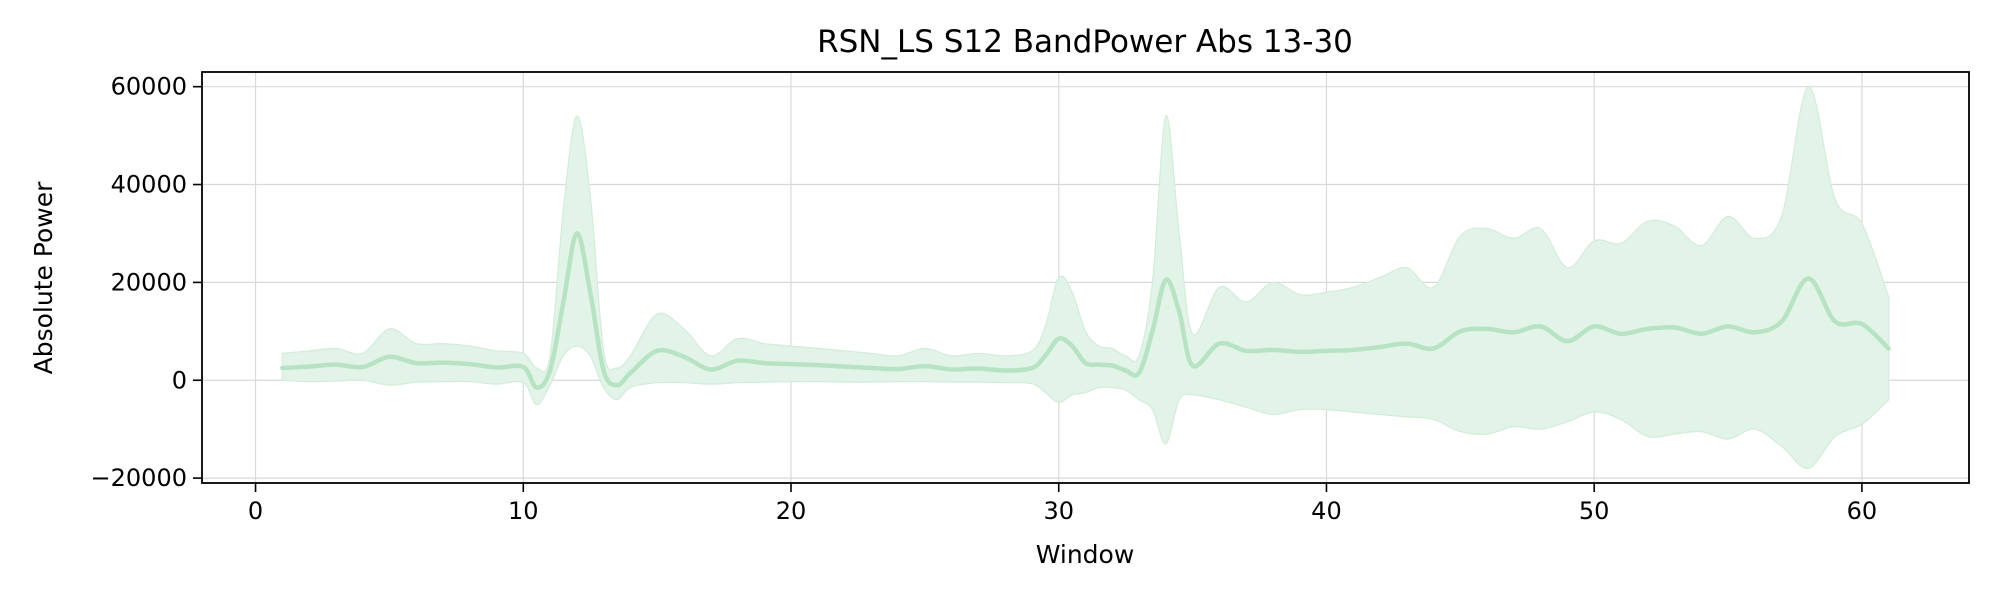 The image size is (2000, 600). Describe the element at coordinates (1058, 511) in the screenshot. I see `x-tick-label: 30` at that location.